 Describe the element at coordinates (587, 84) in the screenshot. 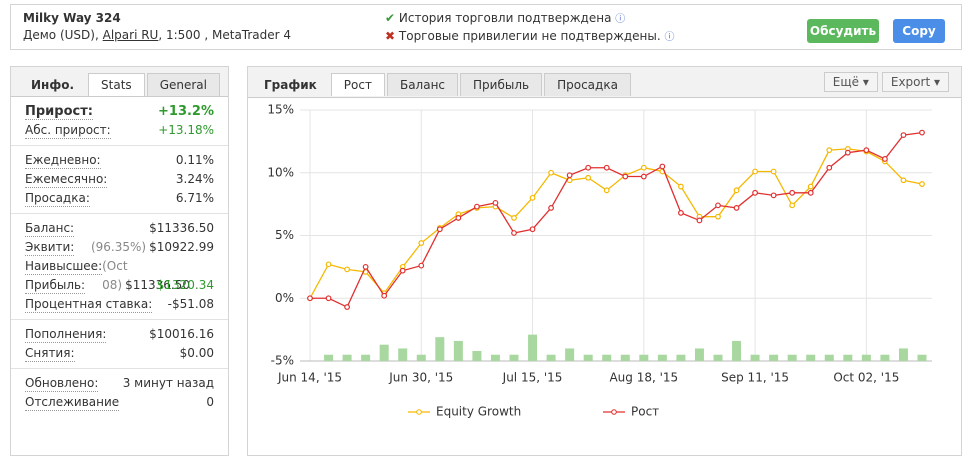

I see `tab: Просадка` at that location.